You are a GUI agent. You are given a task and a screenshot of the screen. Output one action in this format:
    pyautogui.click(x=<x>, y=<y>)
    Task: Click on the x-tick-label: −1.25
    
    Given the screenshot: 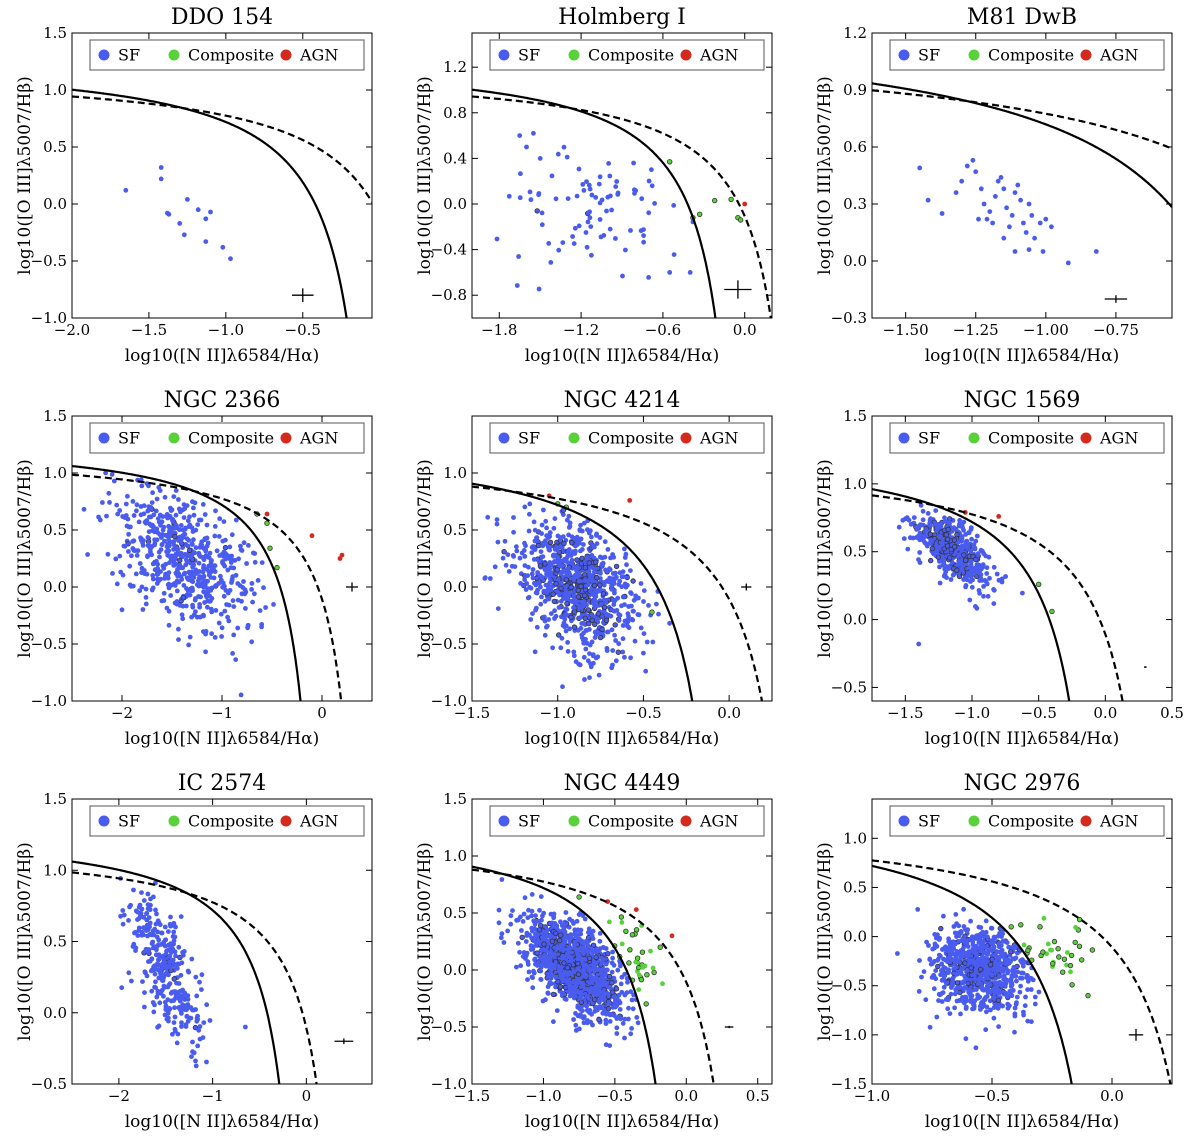 What is the action you would take?
    pyautogui.click(x=976, y=330)
    